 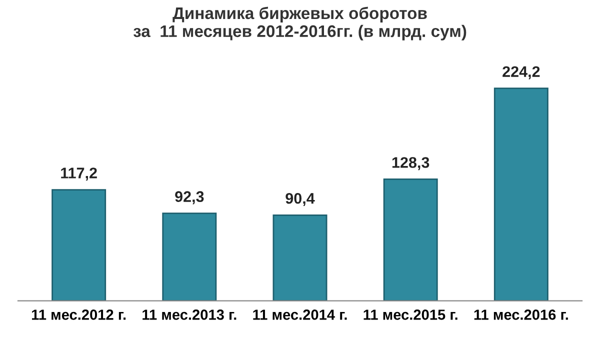 What do you see at coordinates (411, 315) in the screenshot?
I see `x-tick-label: 11 мес.2015 г.` at bounding box center [411, 315].